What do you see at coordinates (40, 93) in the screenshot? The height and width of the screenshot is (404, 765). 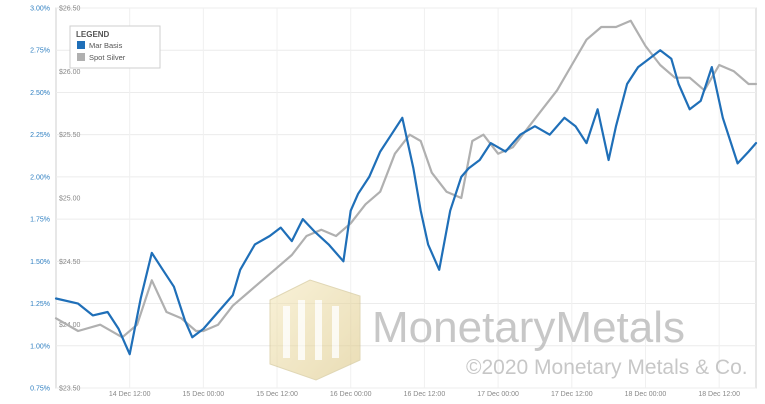 I see `y-left-tick-label: 2.50%` at bounding box center [40, 93].